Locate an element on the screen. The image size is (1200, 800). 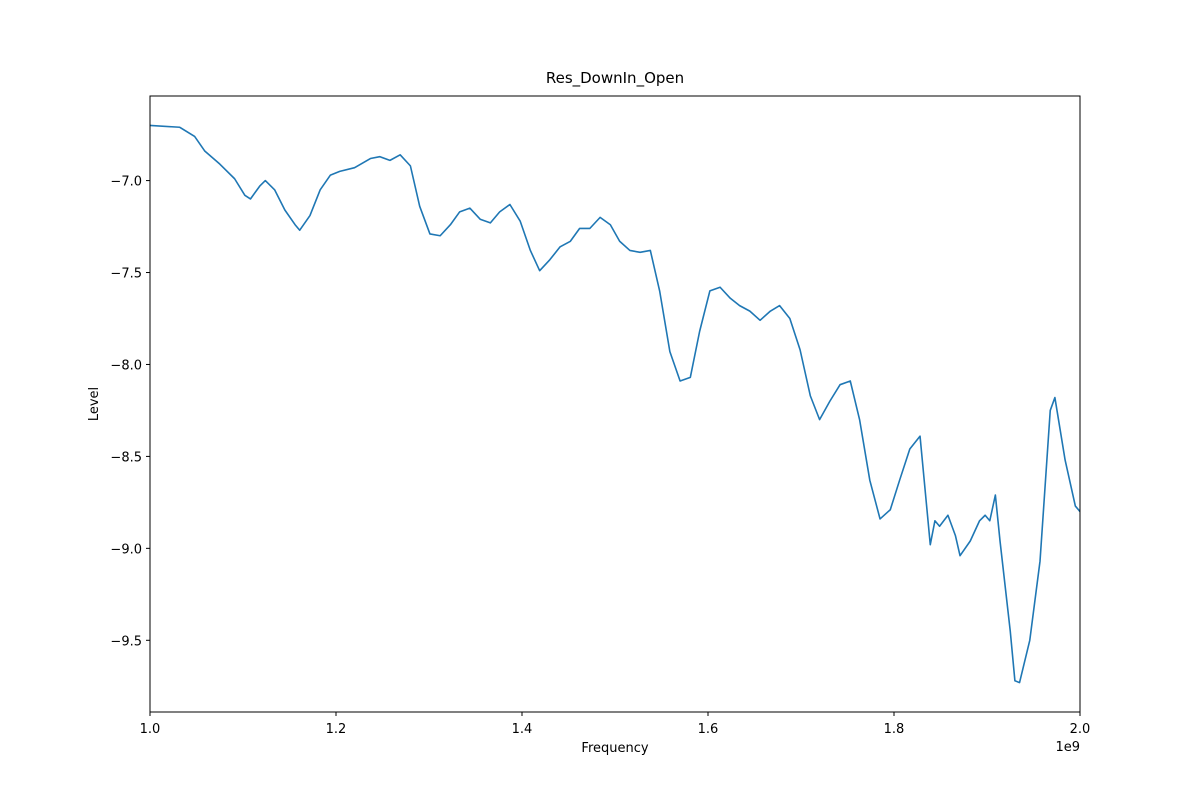
x-tick-label: 1.0 is located at coordinates (150, 729).